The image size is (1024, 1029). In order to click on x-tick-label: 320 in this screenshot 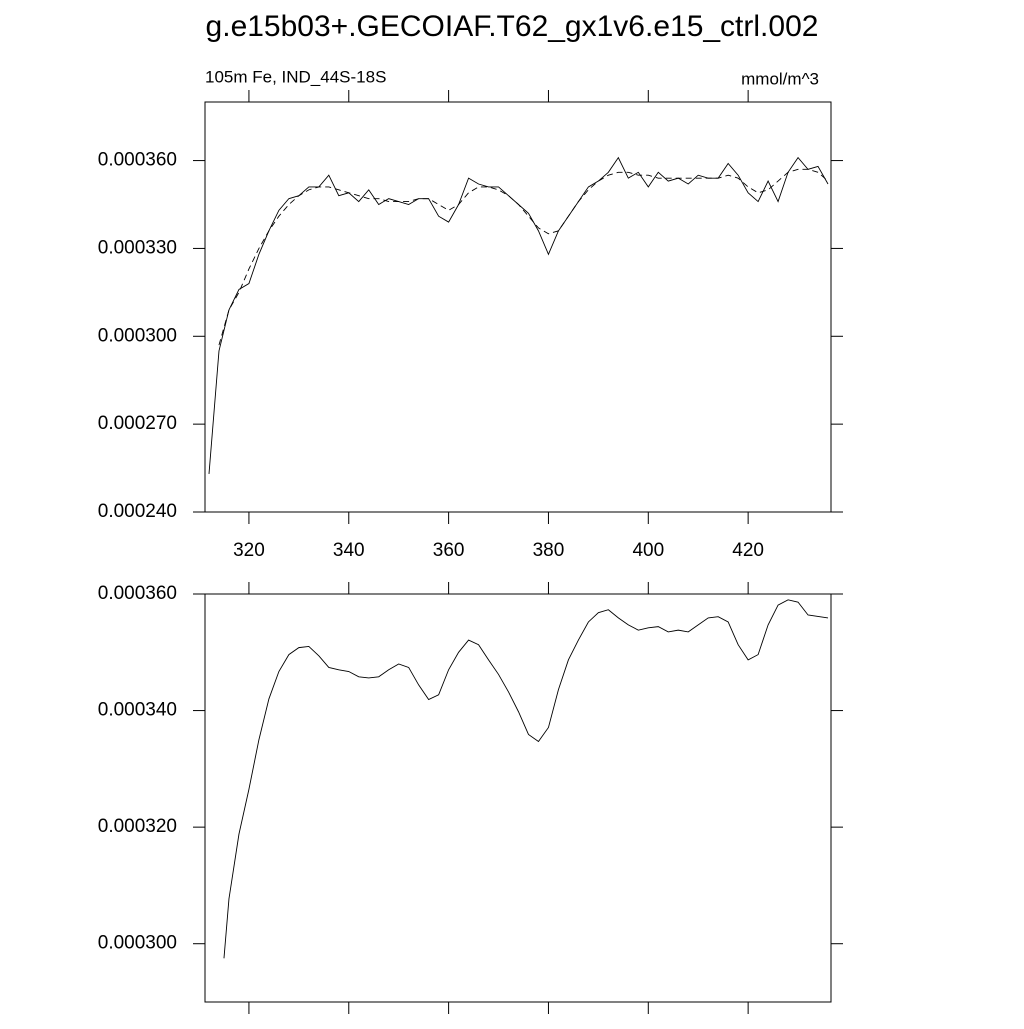, I will do `click(249, 550)`.